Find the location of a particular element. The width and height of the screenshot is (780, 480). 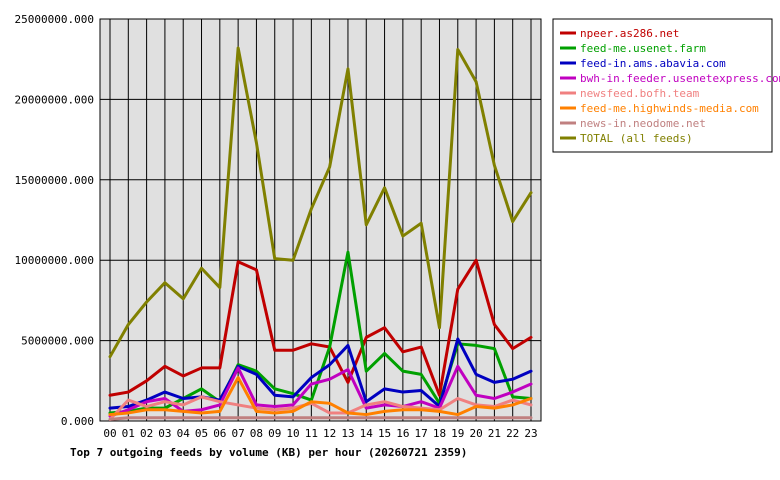

x-tick-label: 02 is located at coordinates (146, 433).